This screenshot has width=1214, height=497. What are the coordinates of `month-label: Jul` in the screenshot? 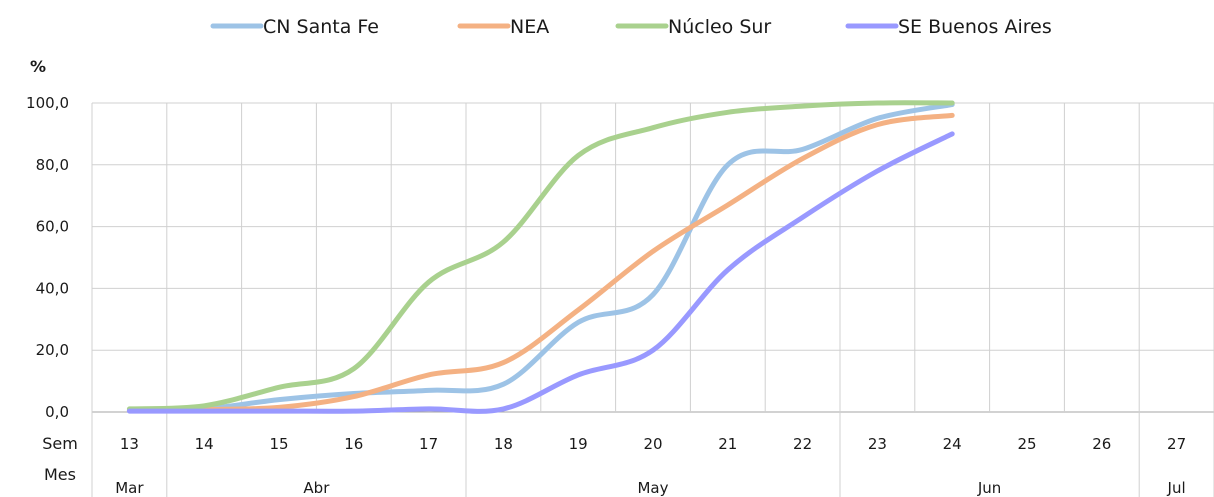 It's located at (1176, 488).